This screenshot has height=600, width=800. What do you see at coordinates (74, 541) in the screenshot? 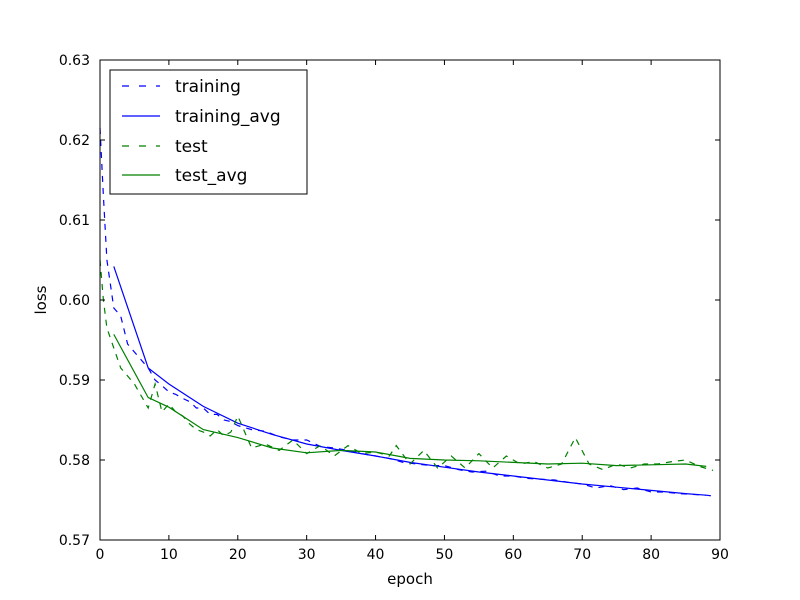
I see `y-tick-label: 0.57` at bounding box center [74, 541].